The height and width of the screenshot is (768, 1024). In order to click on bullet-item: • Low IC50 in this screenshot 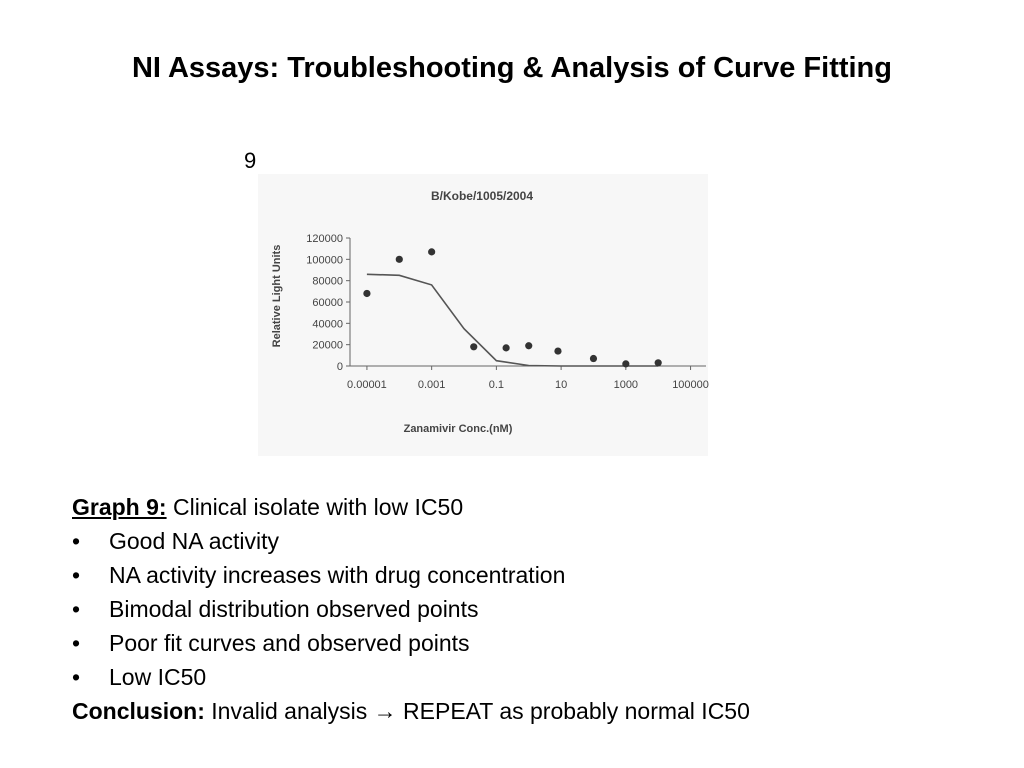, I will do `click(522, 677)`.